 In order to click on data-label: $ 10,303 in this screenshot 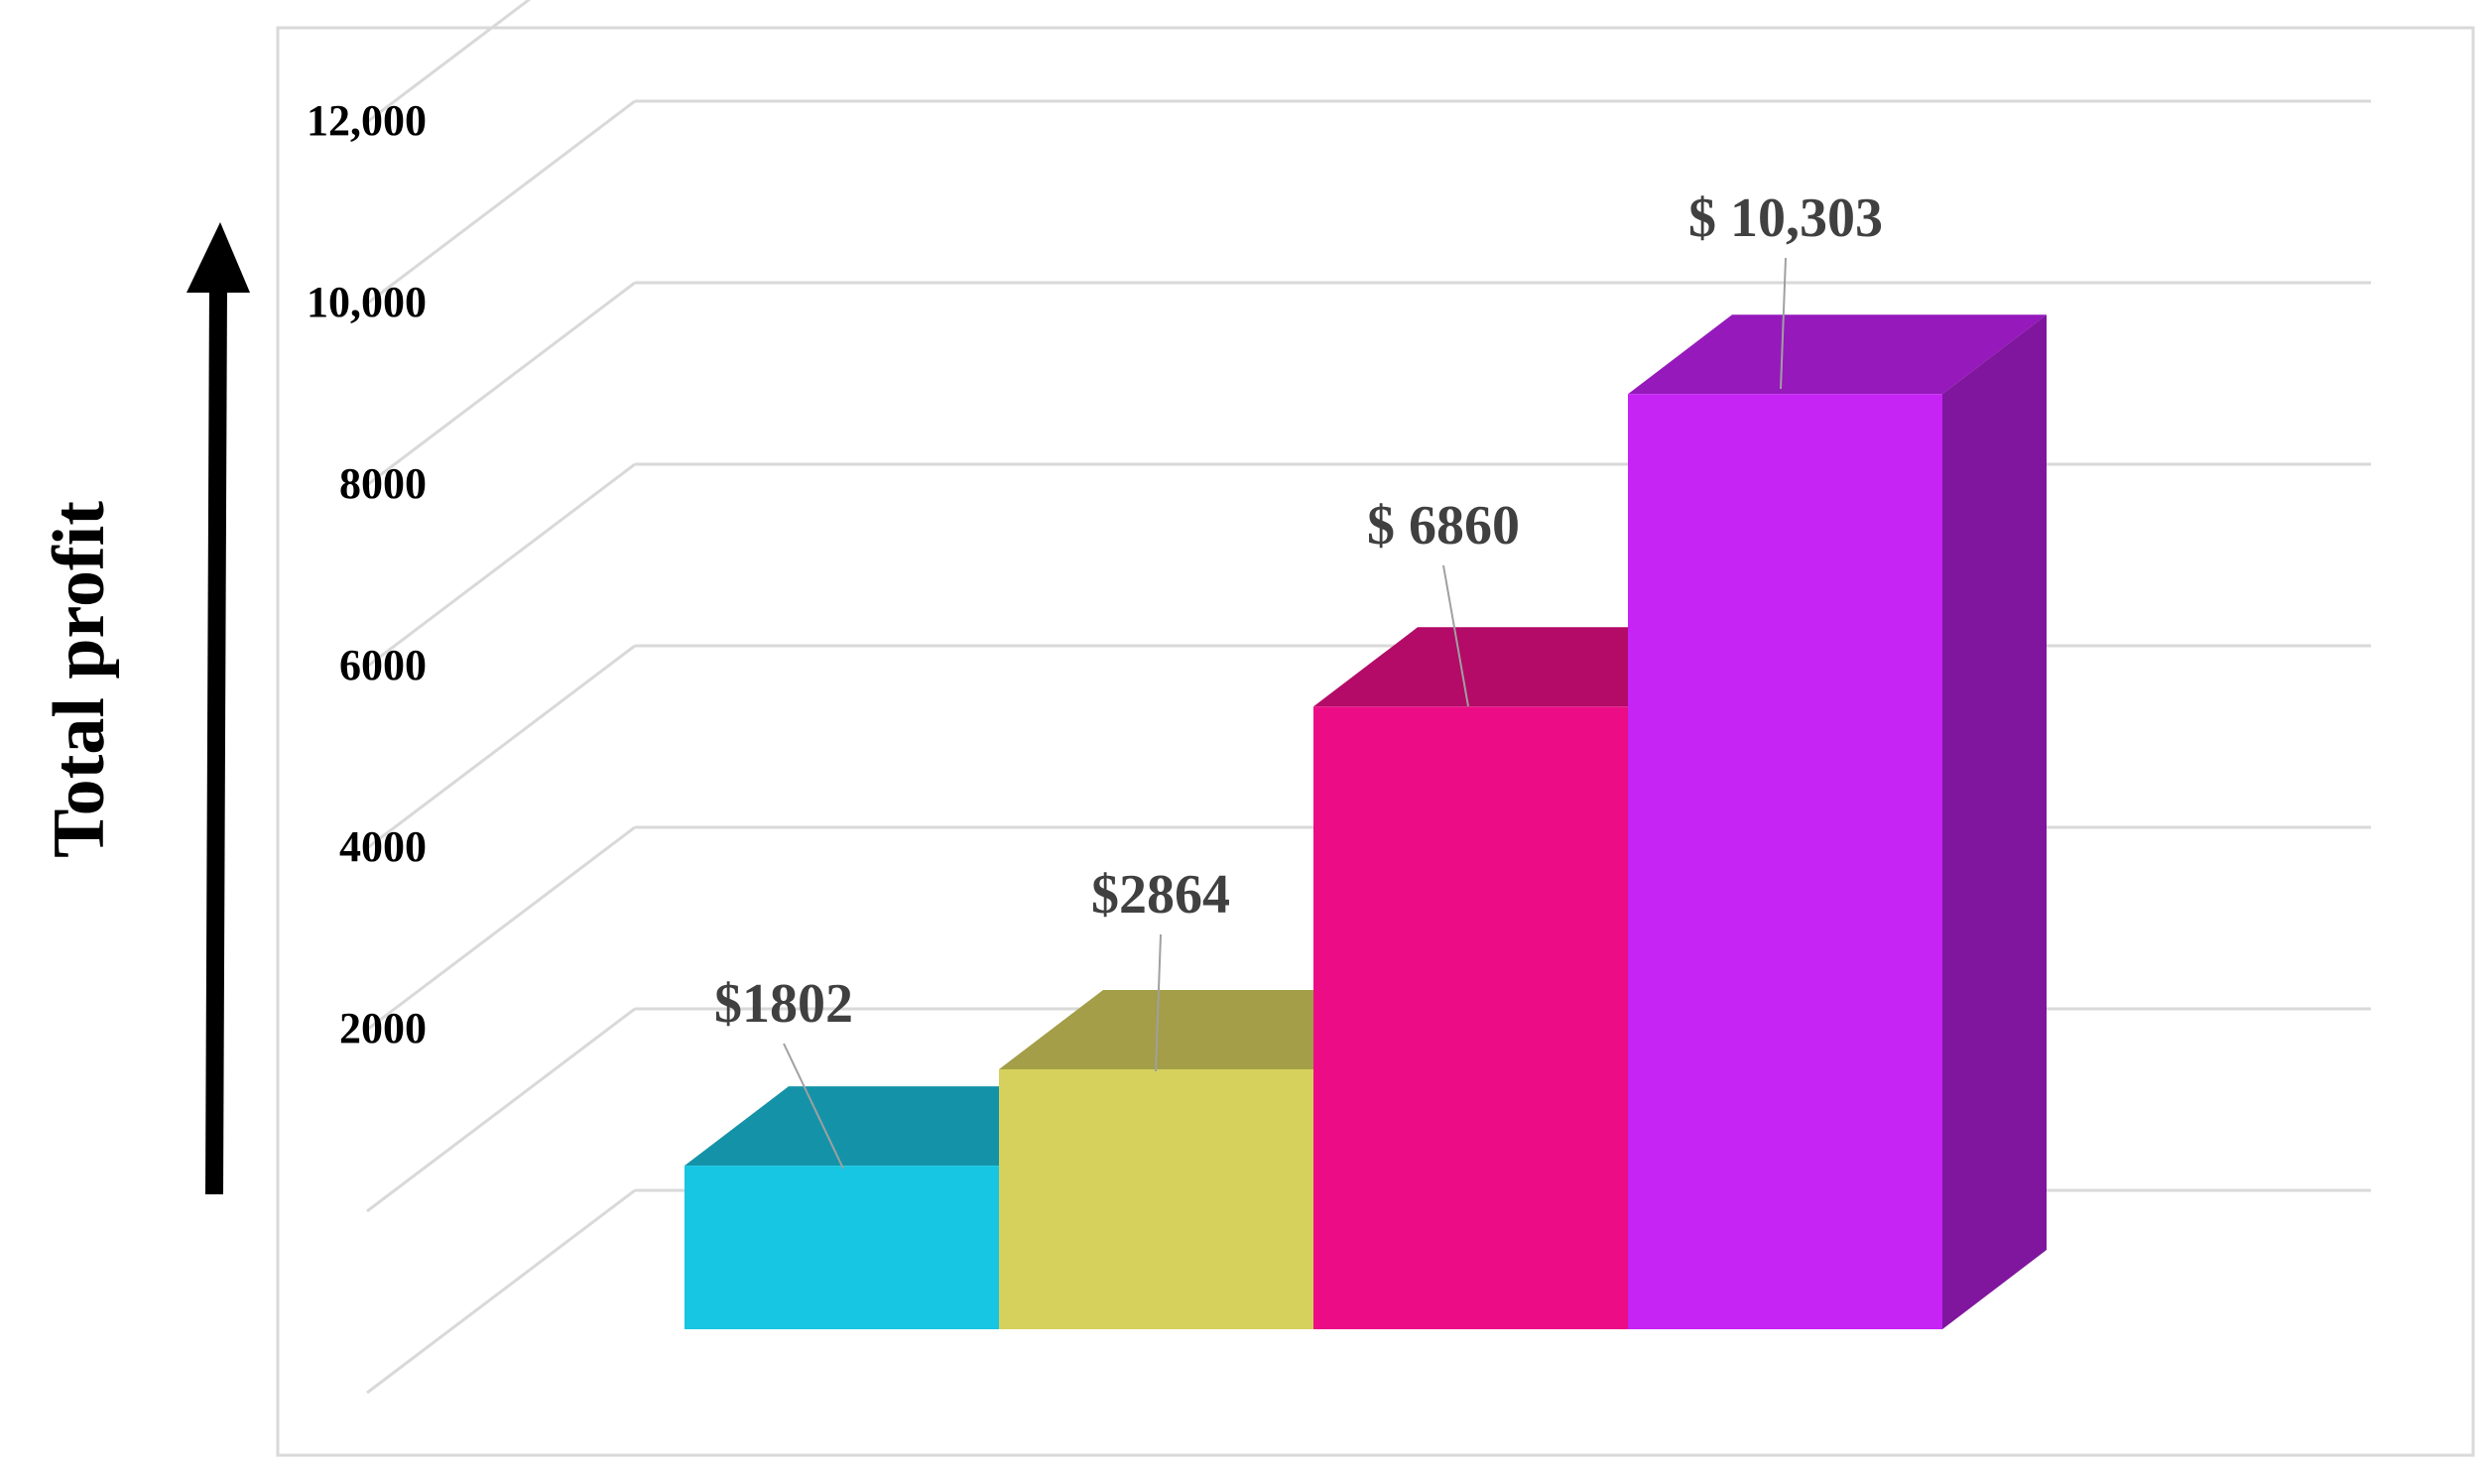, I will do `click(1786, 288)`.